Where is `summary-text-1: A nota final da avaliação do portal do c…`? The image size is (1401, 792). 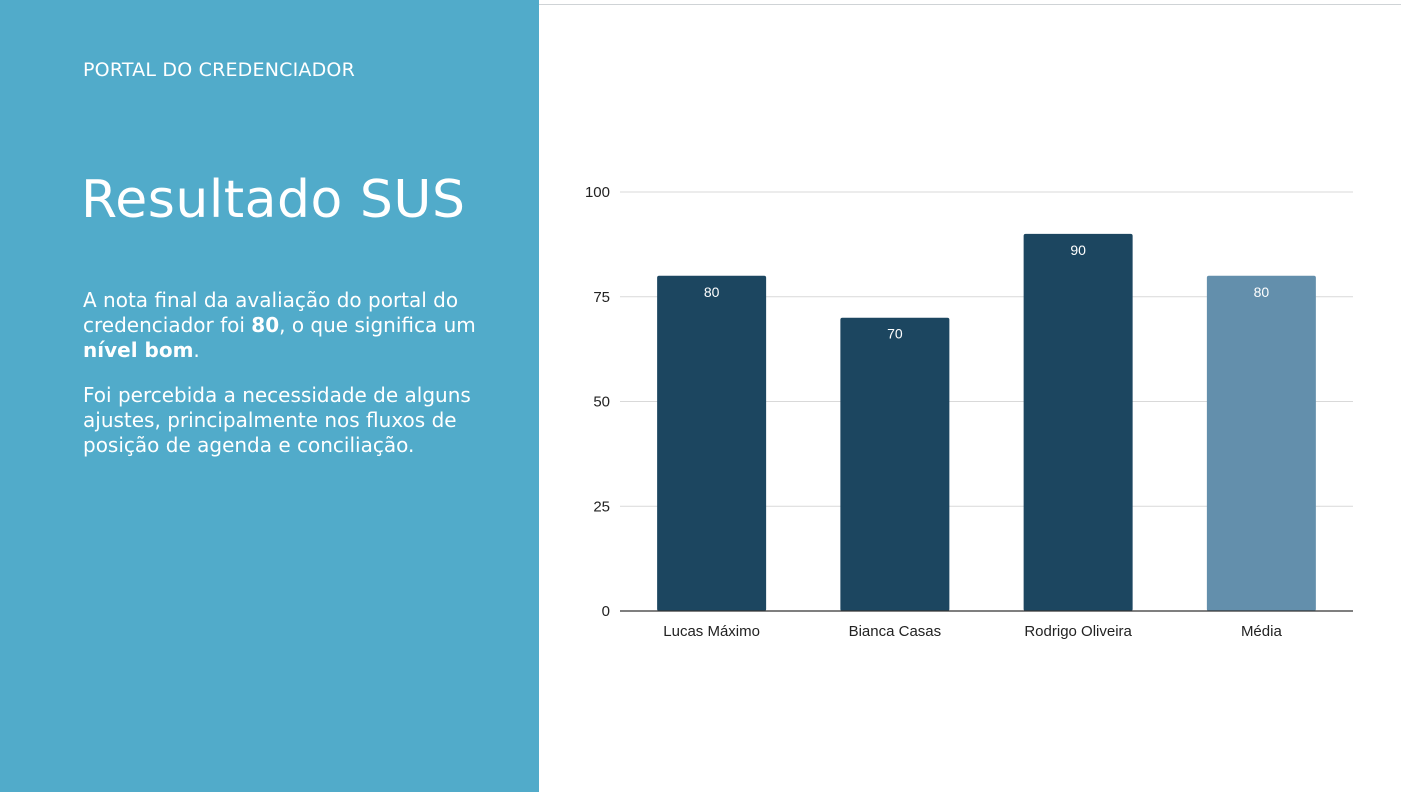 summary-text-1: A nota final da avaliação do portal do c… is located at coordinates (271, 312).